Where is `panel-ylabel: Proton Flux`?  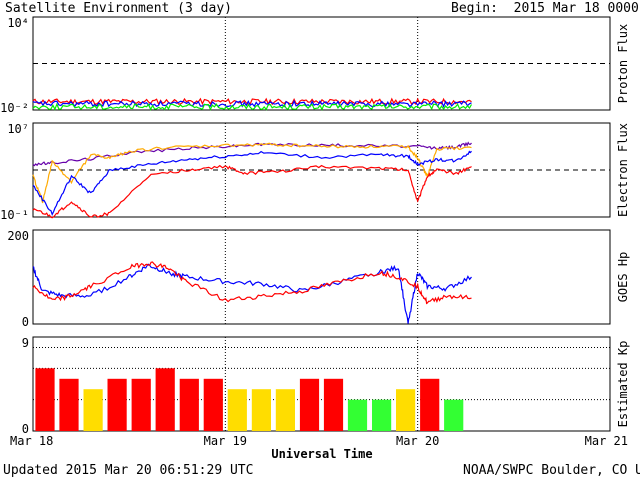
panel-ylabel: Proton Flux is located at coordinates (623, 63).